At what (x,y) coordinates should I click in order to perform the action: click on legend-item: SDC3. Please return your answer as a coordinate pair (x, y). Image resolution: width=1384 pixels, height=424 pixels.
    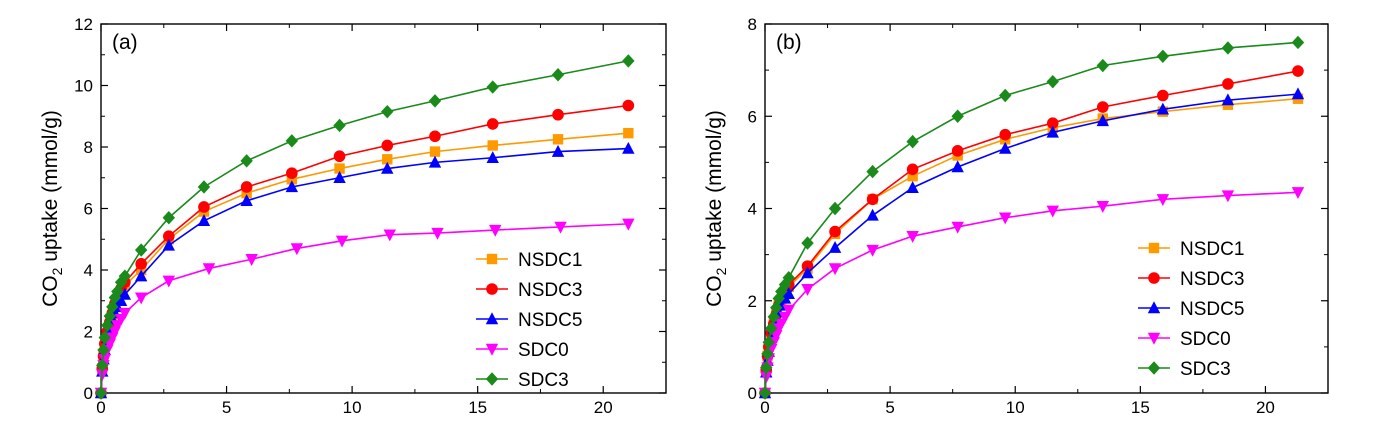
    Looking at the image, I should click on (1184, 369).